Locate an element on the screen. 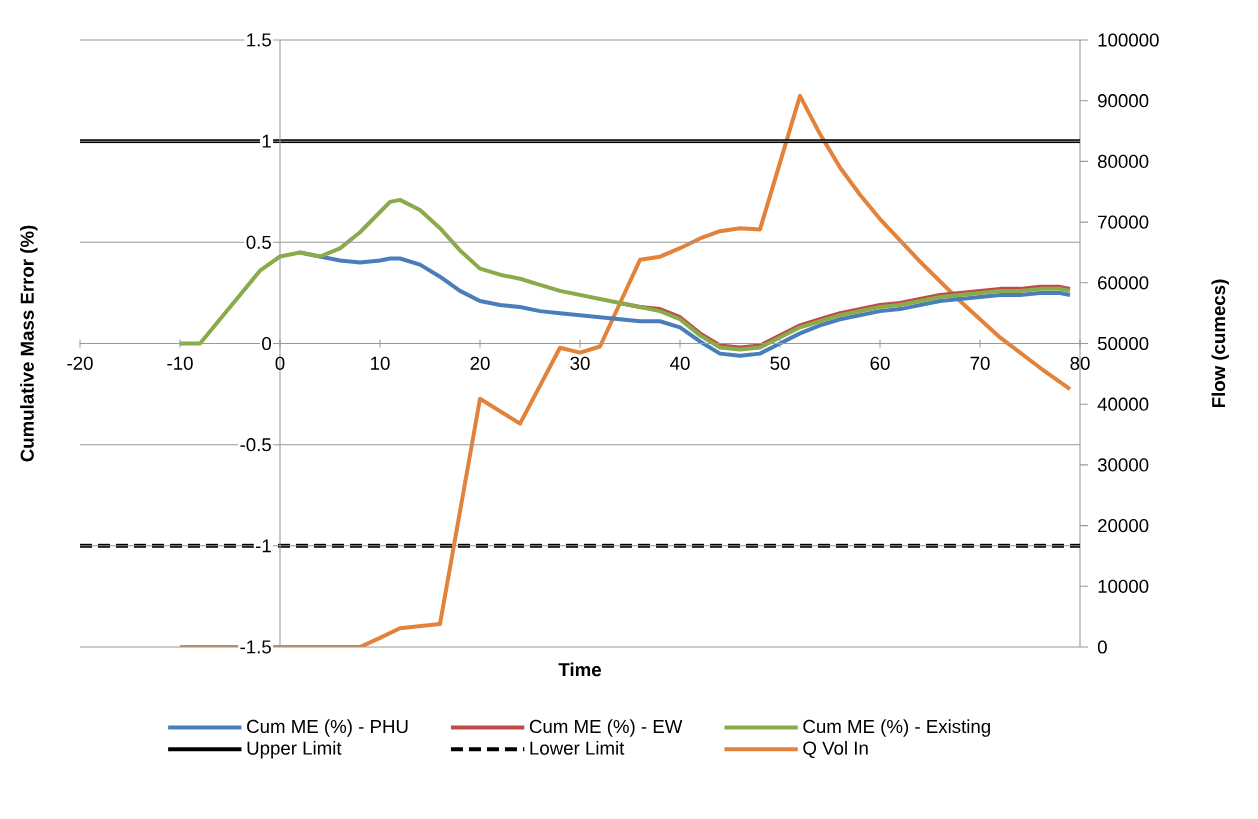 This screenshot has width=1258, height=819. legend-label: Cum ME (%) - Existing is located at coordinates (896, 728).